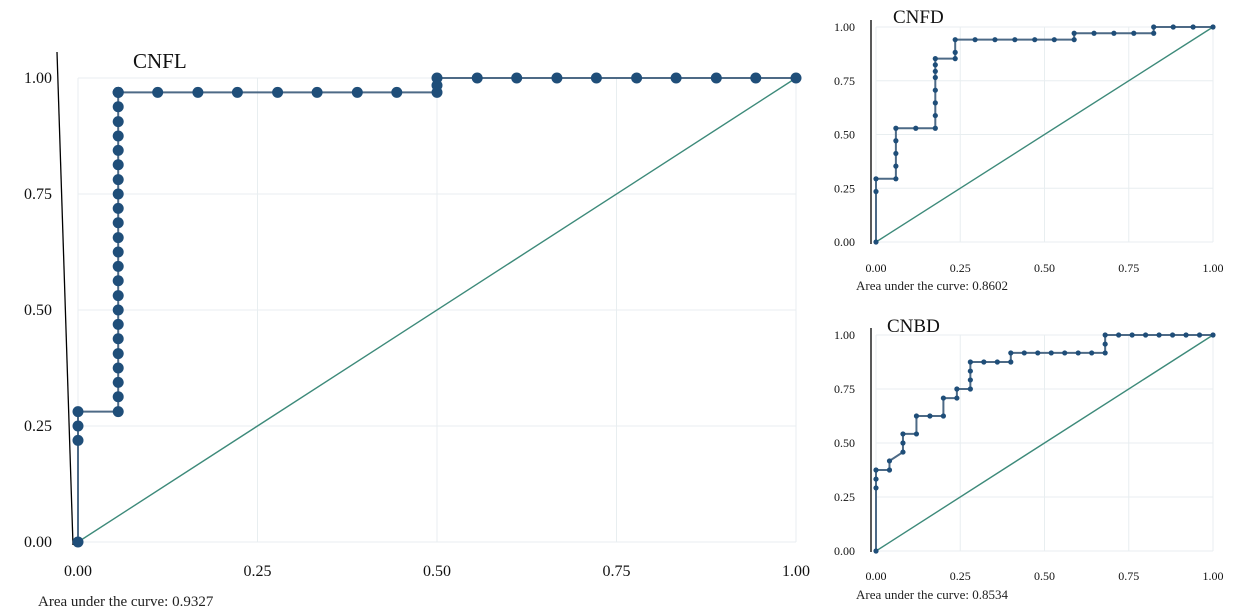  I want to click on chart-title: CNBD, so click(913, 326).